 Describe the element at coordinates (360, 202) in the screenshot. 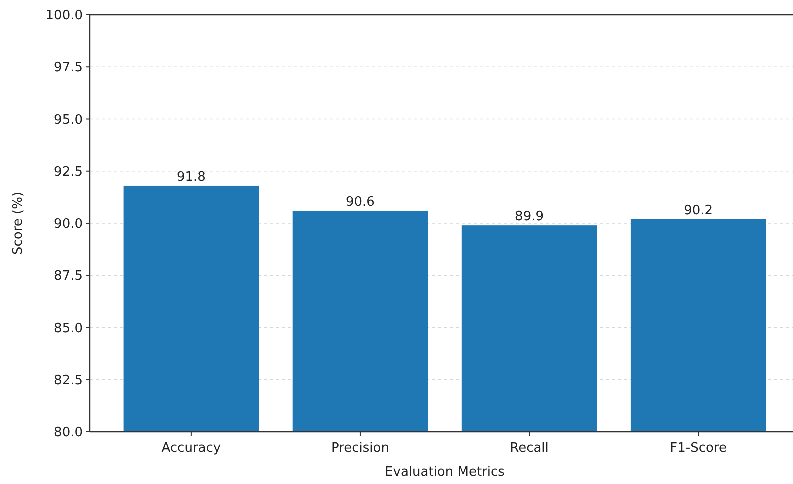

I see `data-label: 90.6` at that location.